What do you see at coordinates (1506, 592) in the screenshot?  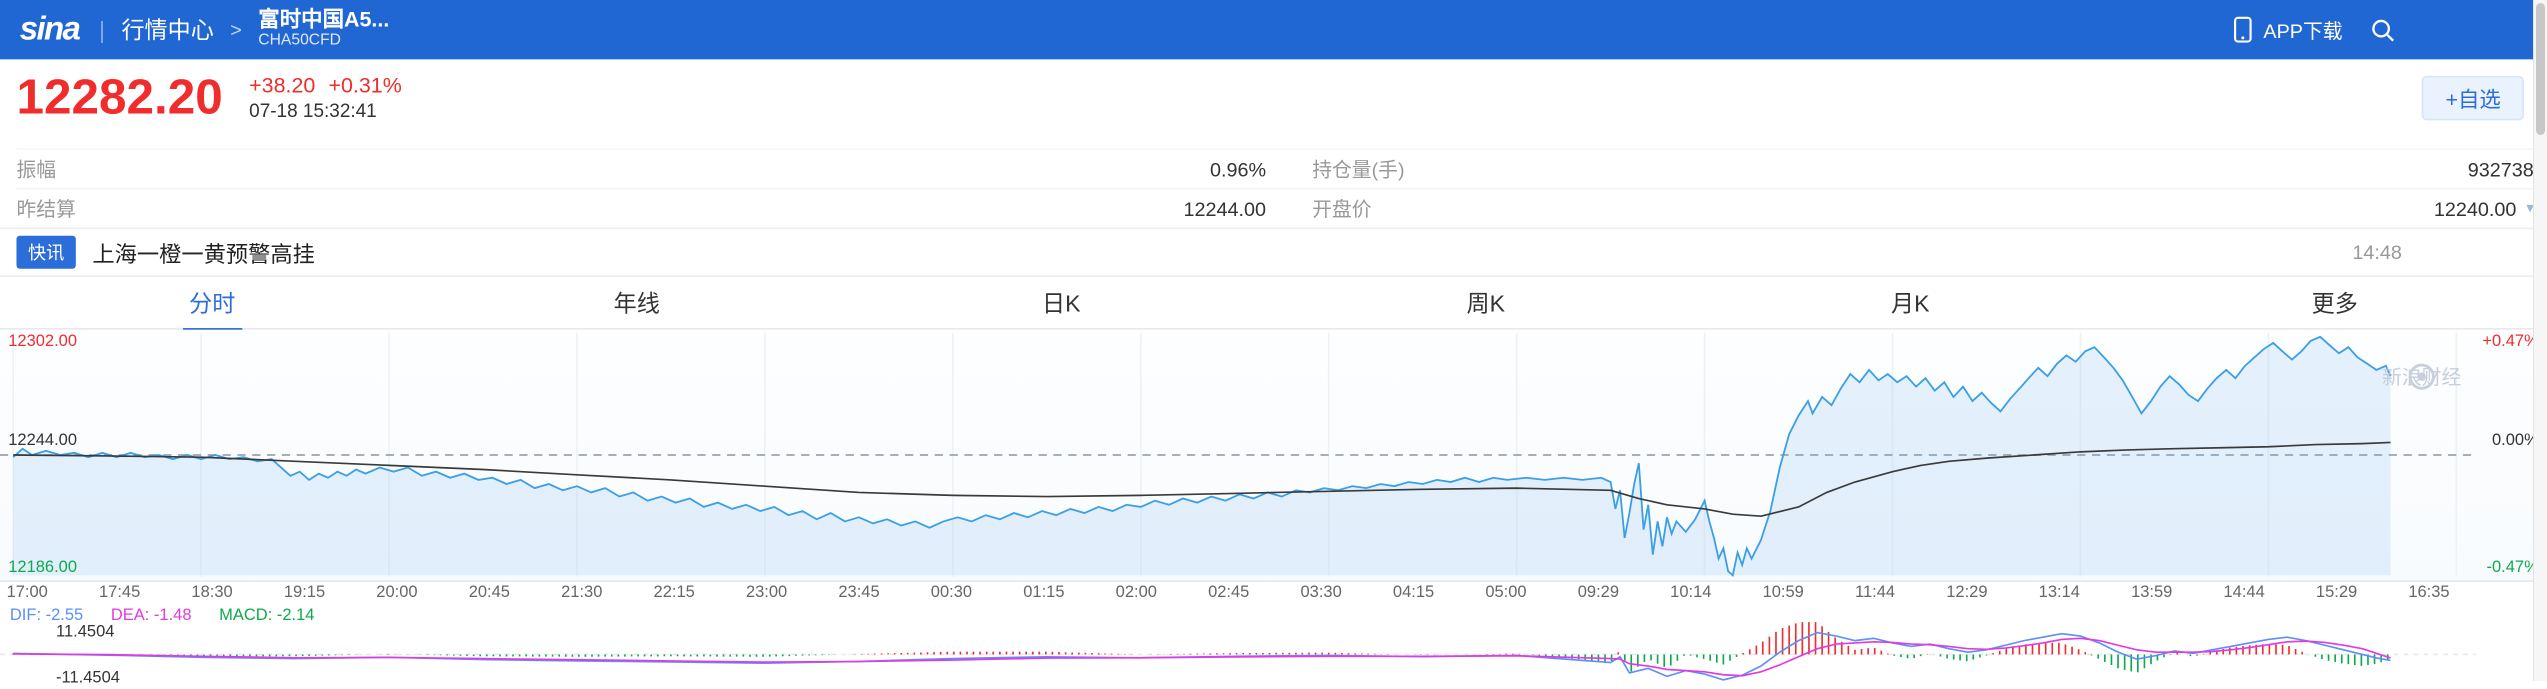 I see `x-axis-label: 05:00` at bounding box center [1506, 592].